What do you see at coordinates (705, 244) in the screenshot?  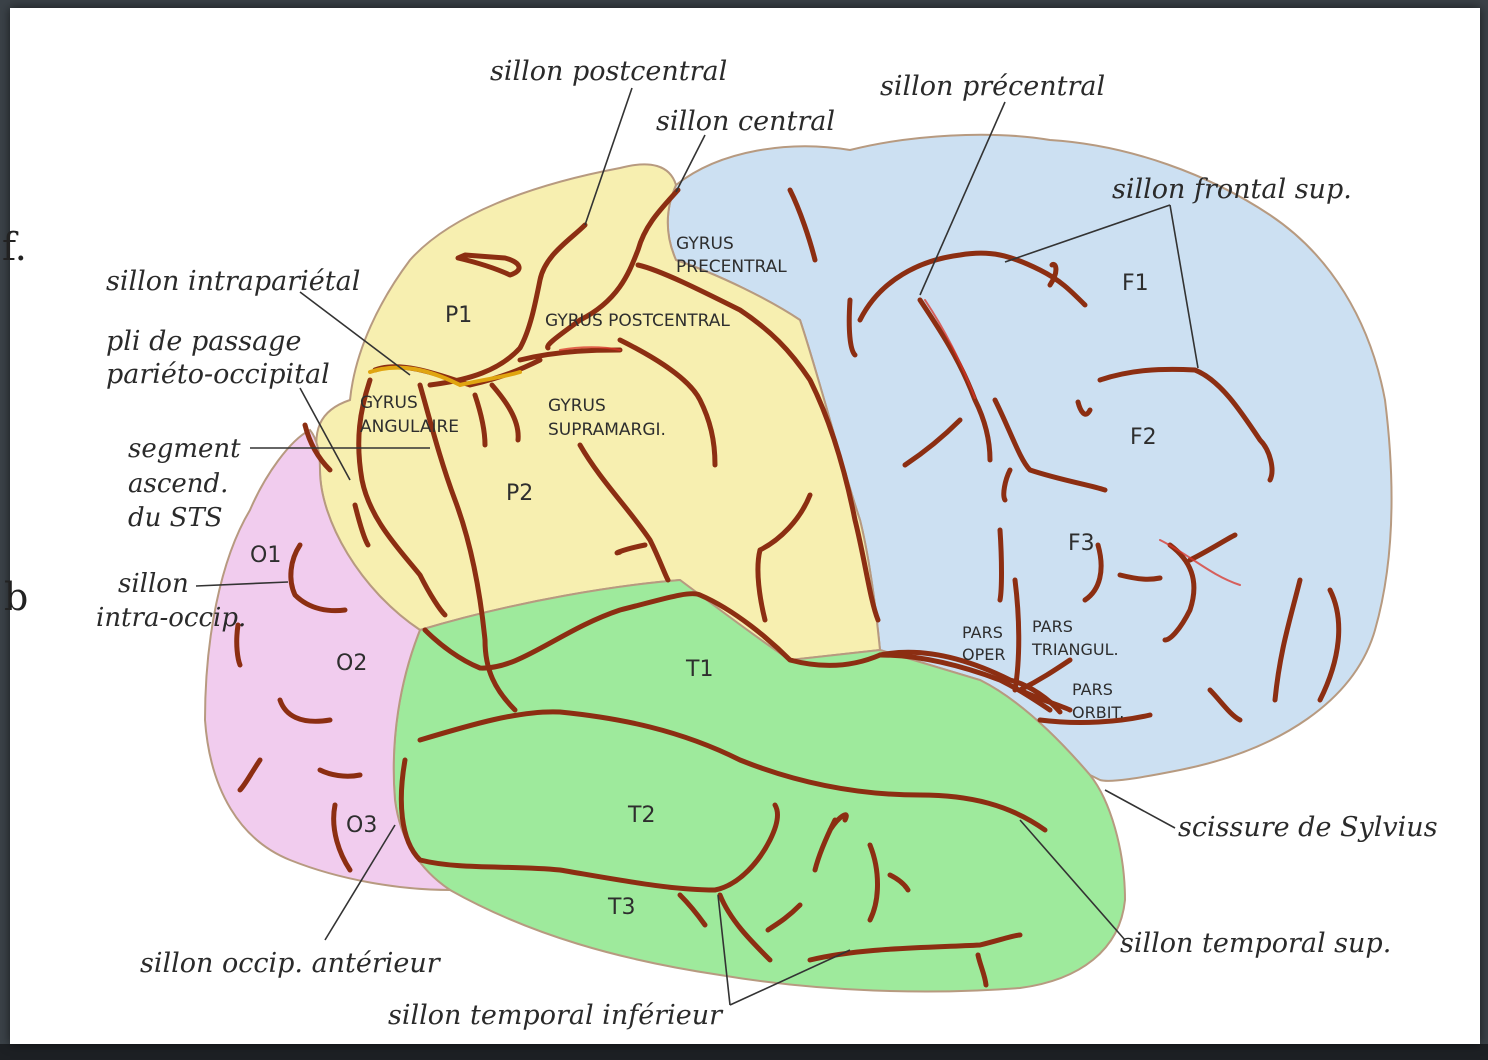 I see `region-gyrus-precentral-1: GYRUS` at bounding box center [705, 244].